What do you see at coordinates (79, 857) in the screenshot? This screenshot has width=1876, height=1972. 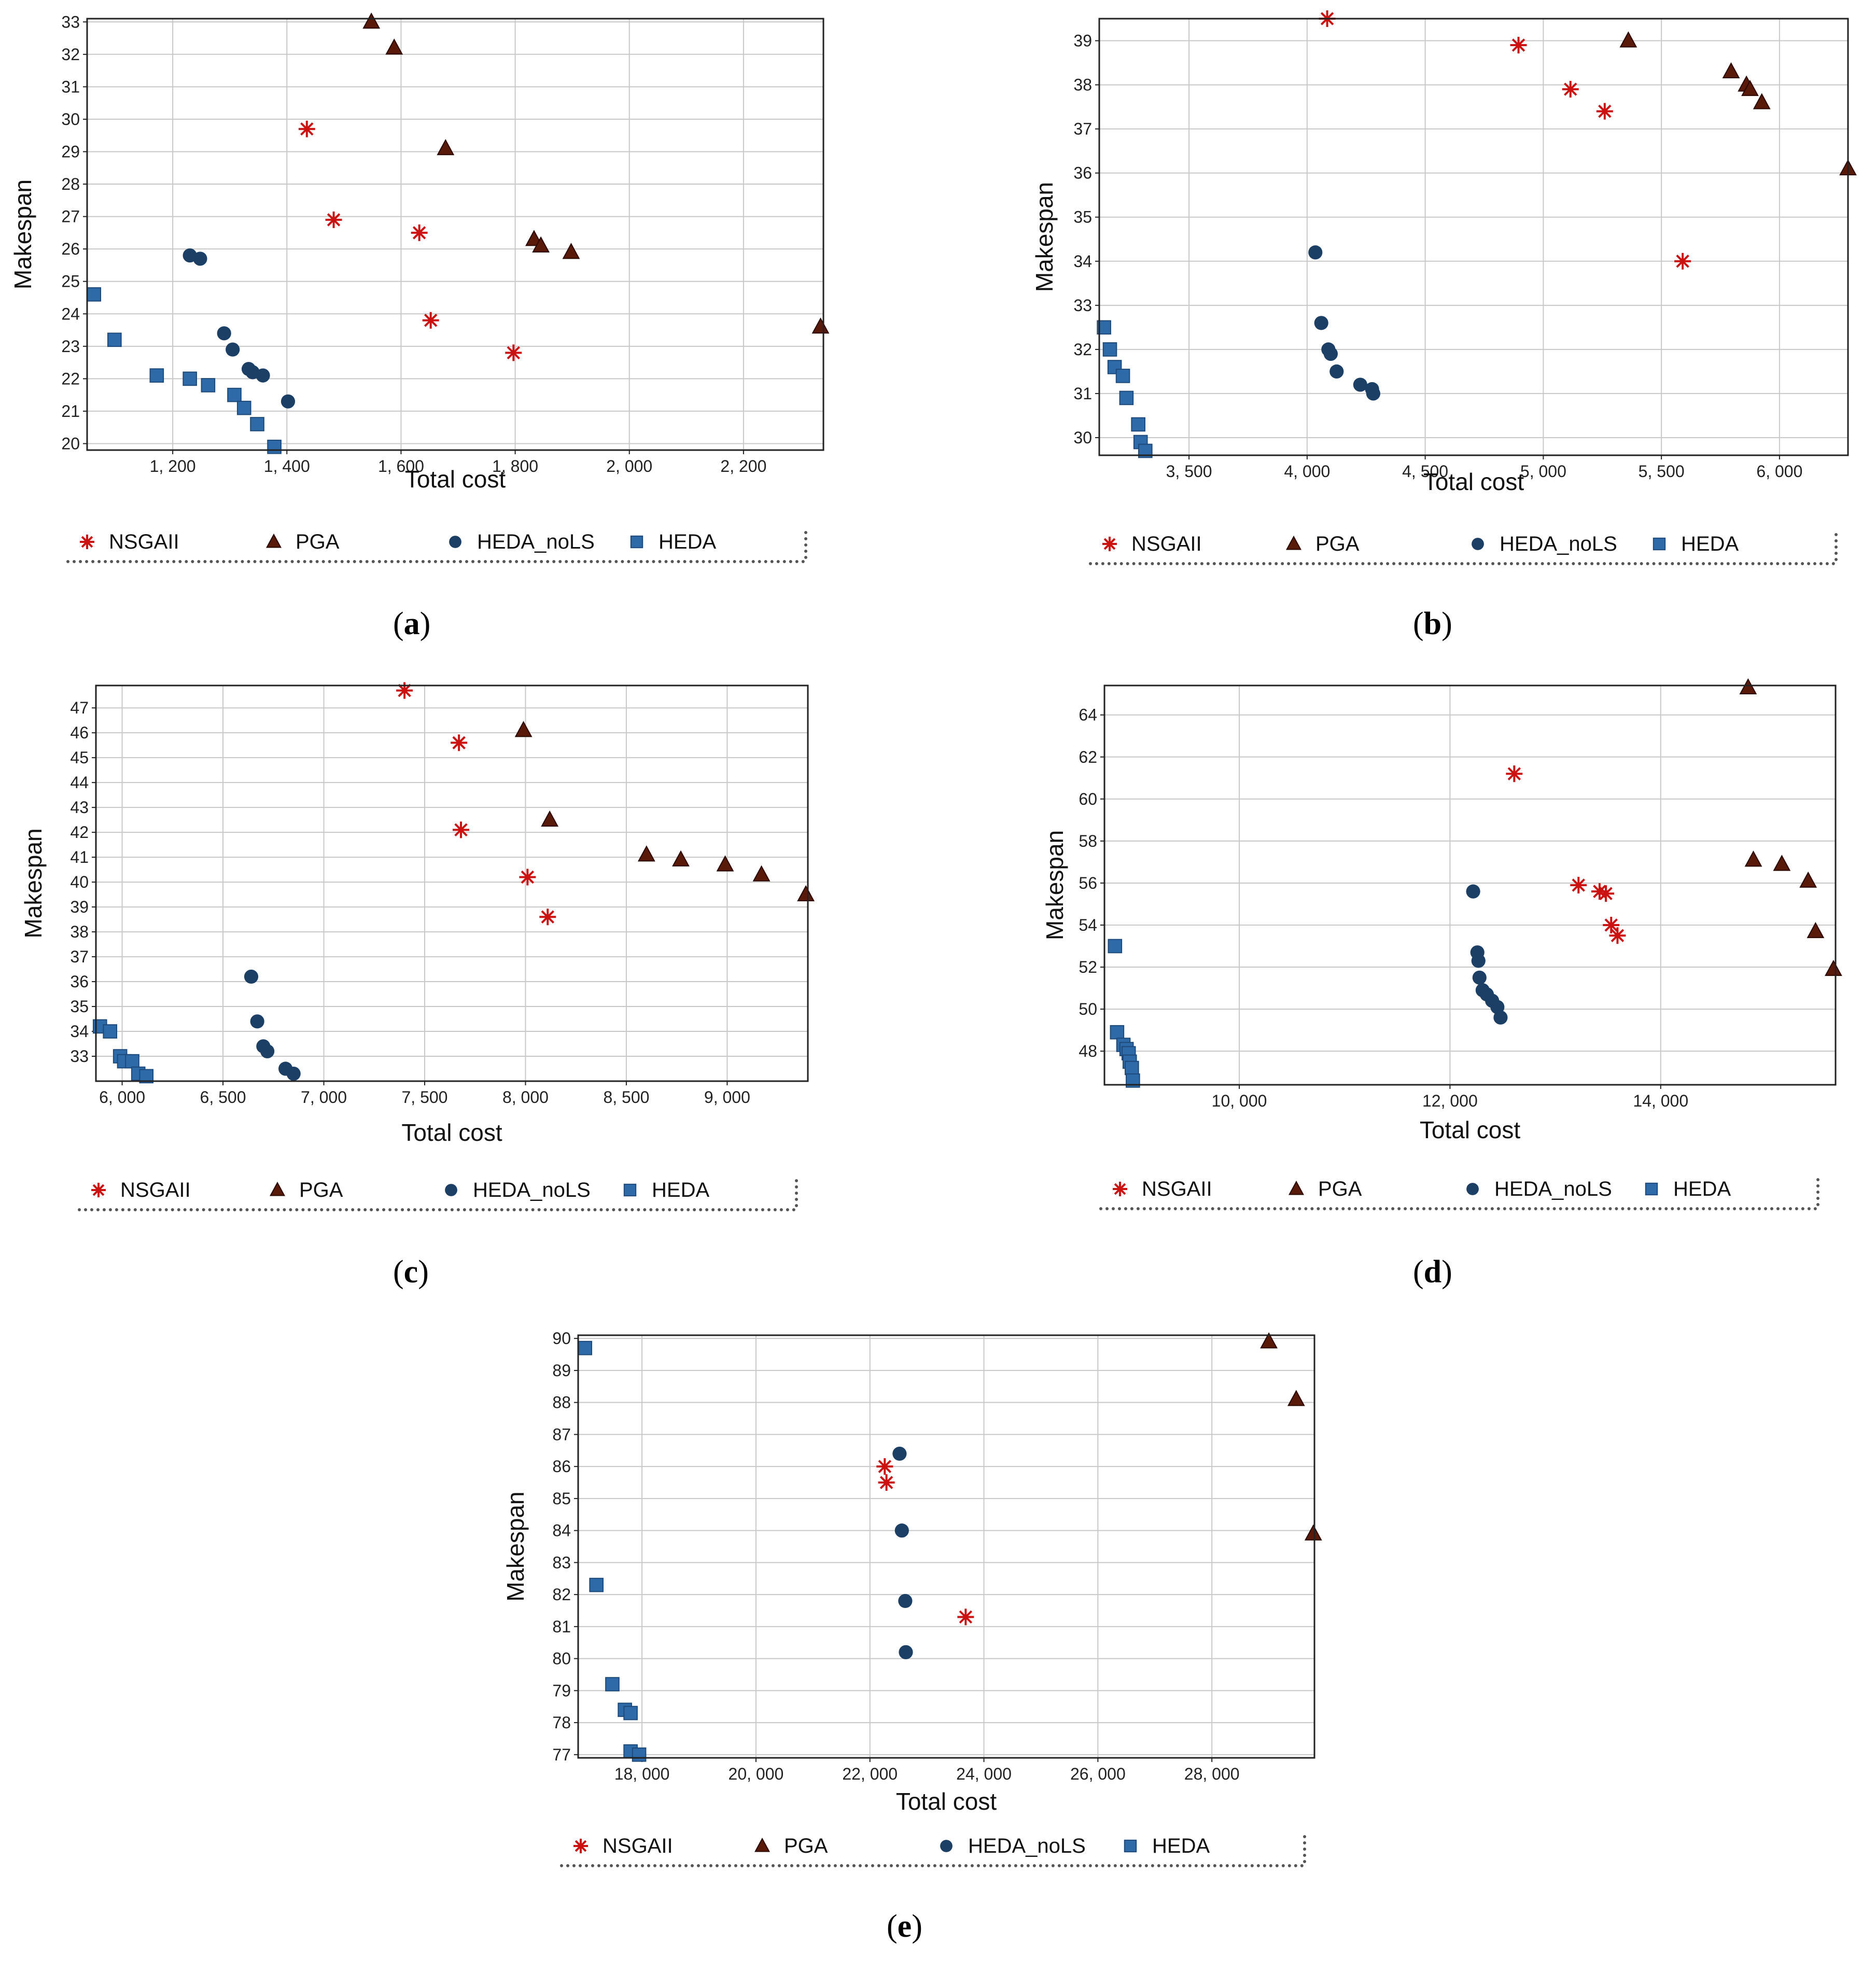 I see `y-tick-label: 41` at bounding box center [79, 857].